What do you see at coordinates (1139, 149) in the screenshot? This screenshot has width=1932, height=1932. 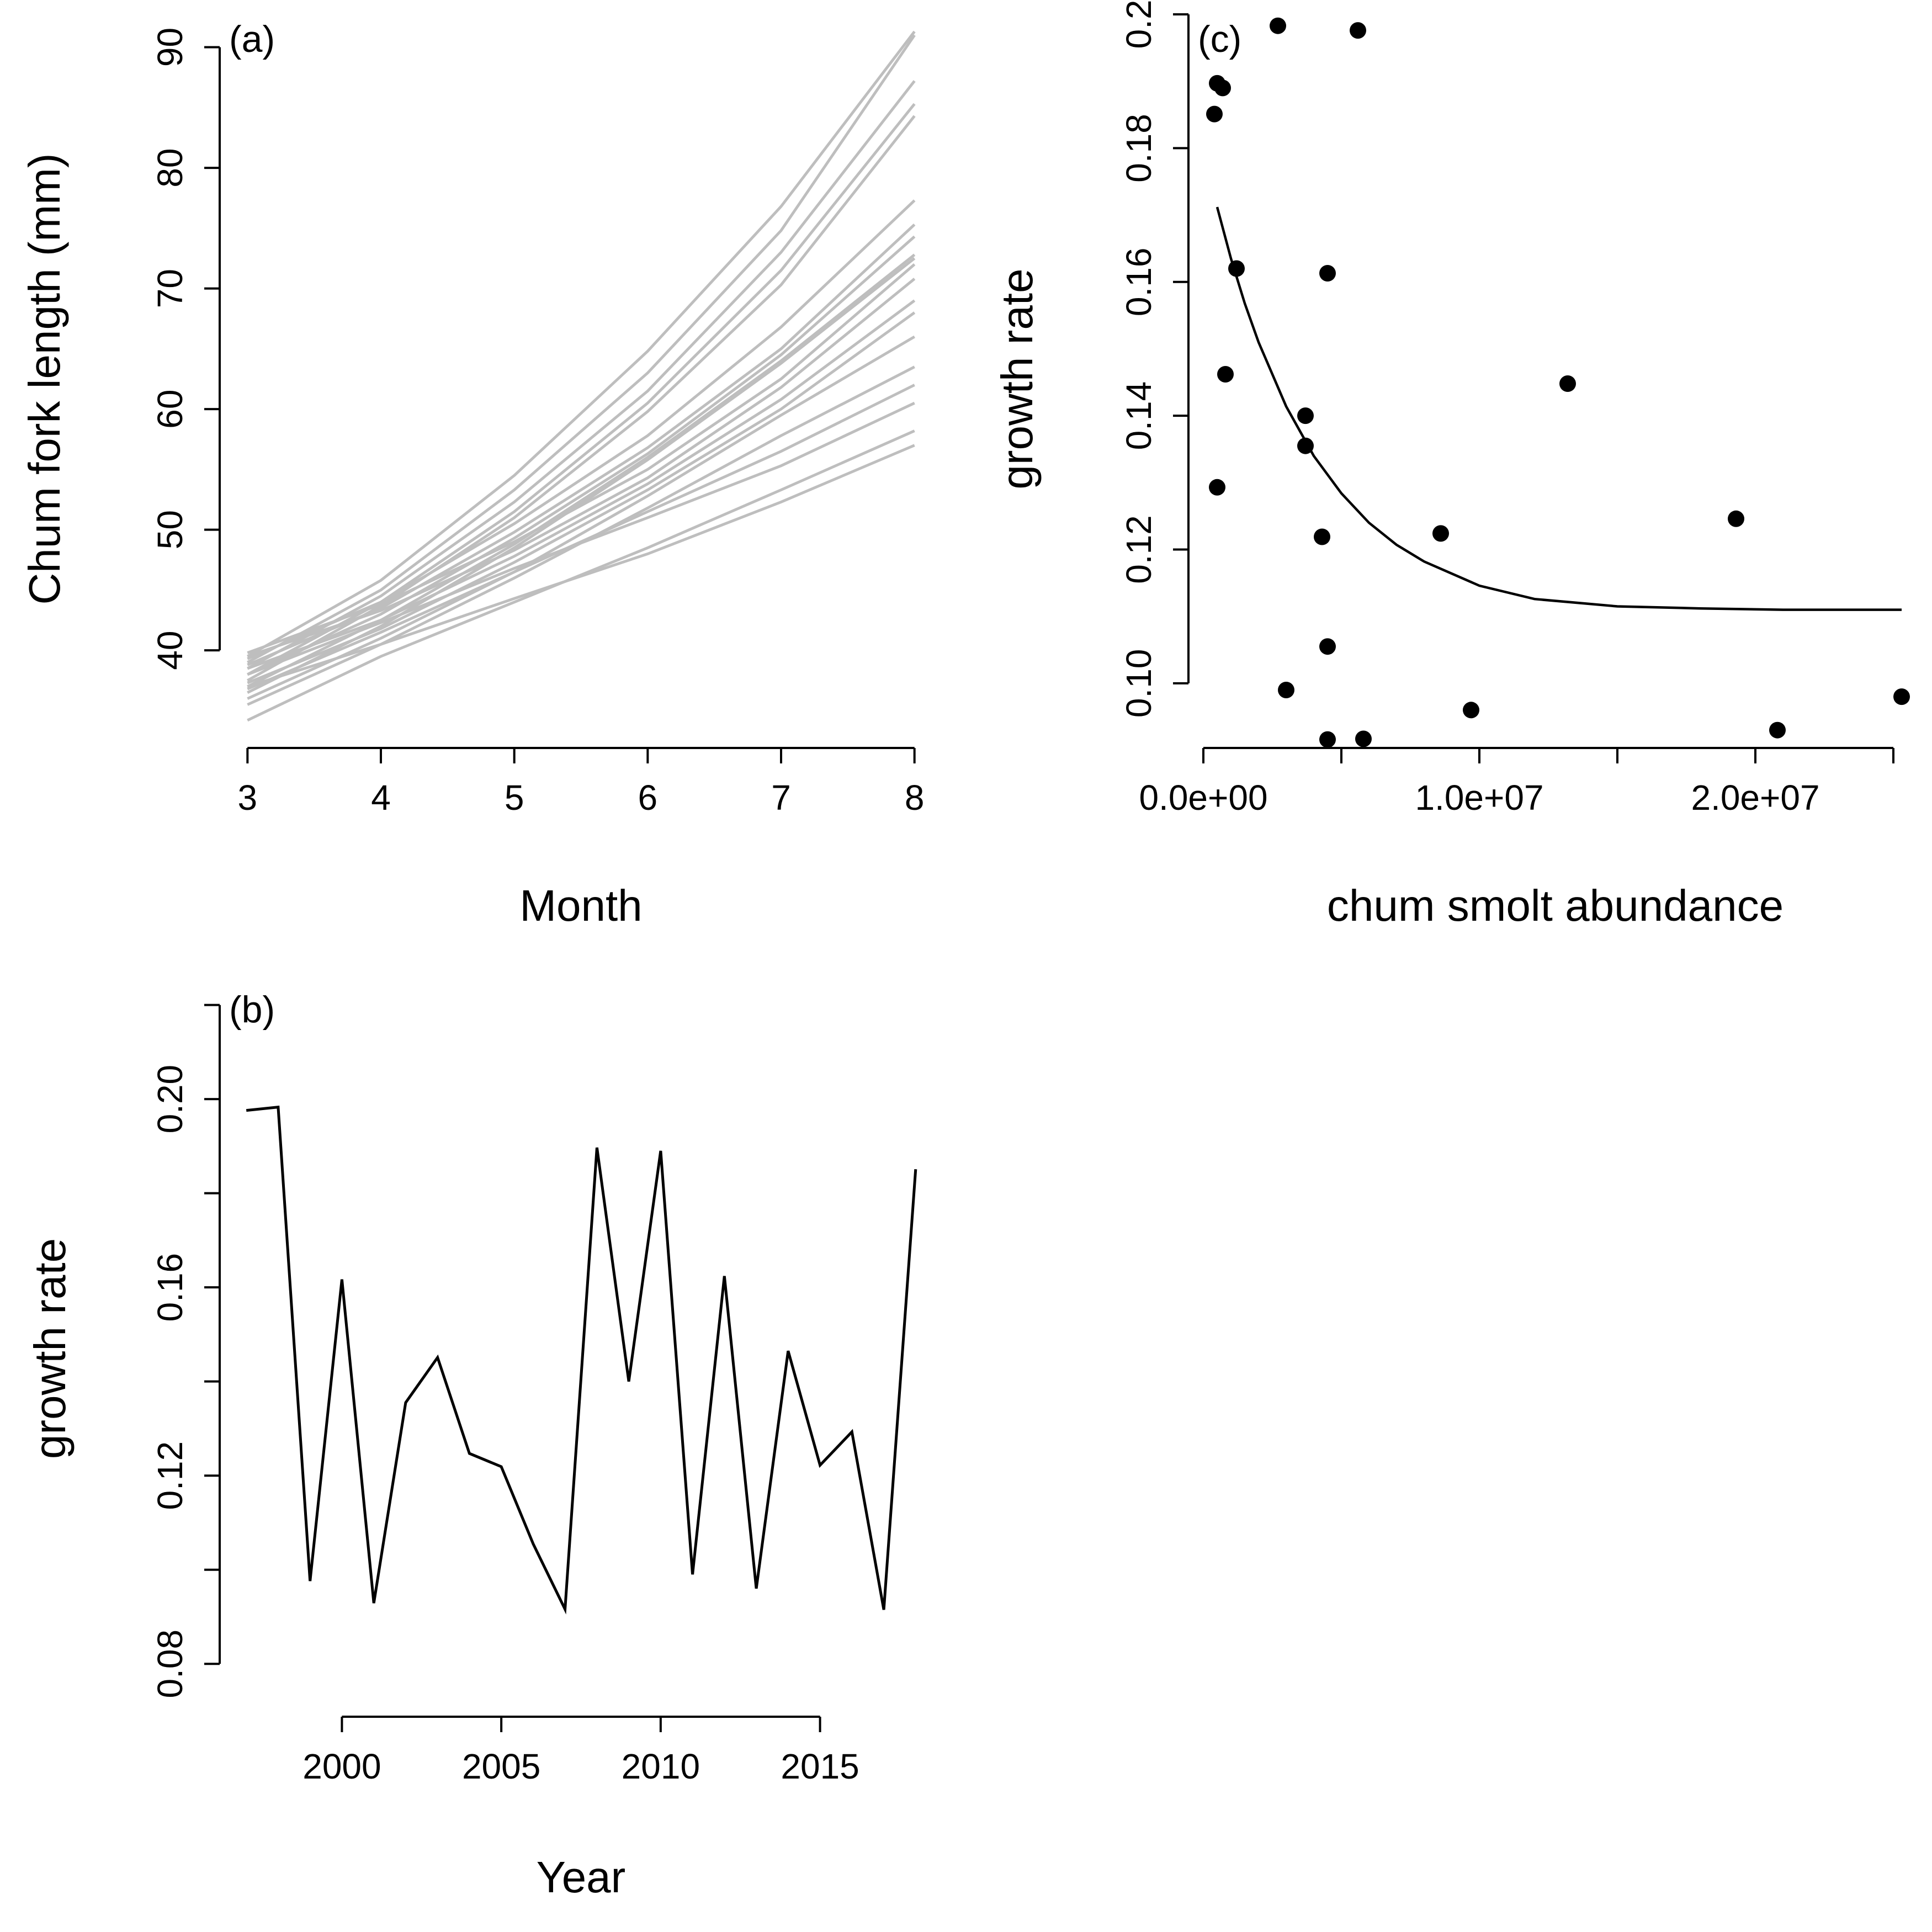 I see `c-y-tick-label: 0.18` at bounding box center [1139, 149].